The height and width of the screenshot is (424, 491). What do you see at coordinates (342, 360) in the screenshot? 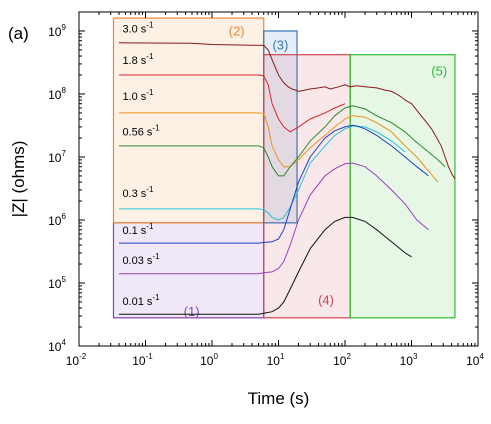
I see `x-tick-label: 10²` at bounding box center [342, 360].